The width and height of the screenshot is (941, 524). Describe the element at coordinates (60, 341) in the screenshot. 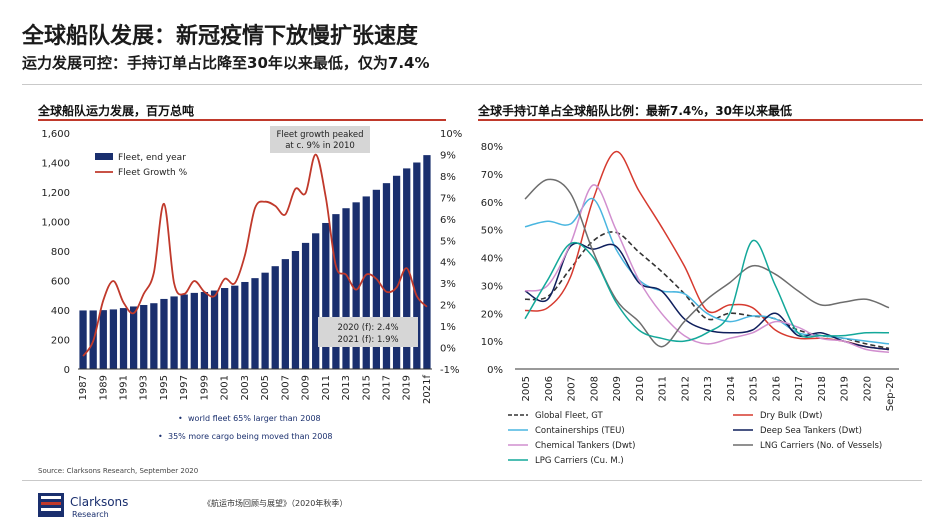

I see `left-axis-tick-label: 200` at that location.